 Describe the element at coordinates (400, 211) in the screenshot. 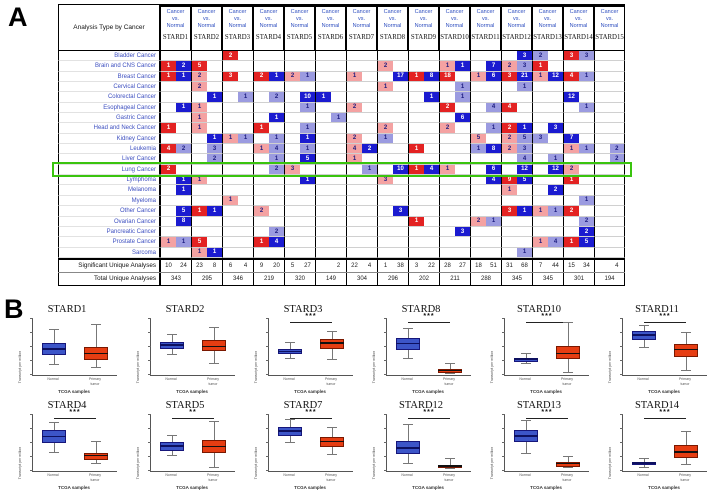

I see `heatmap-cell: 3` at that location.